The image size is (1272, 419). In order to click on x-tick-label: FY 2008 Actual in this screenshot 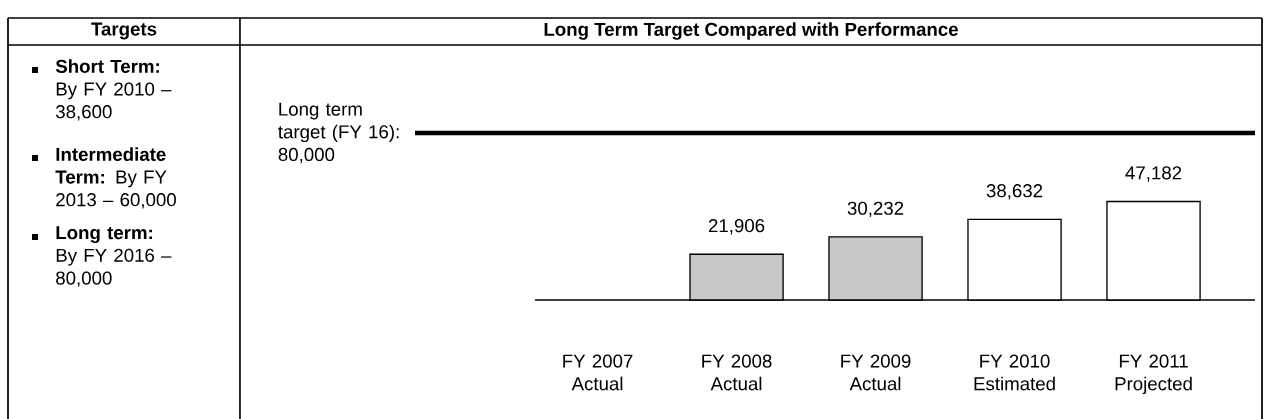, I will do `click(737, 372)`.